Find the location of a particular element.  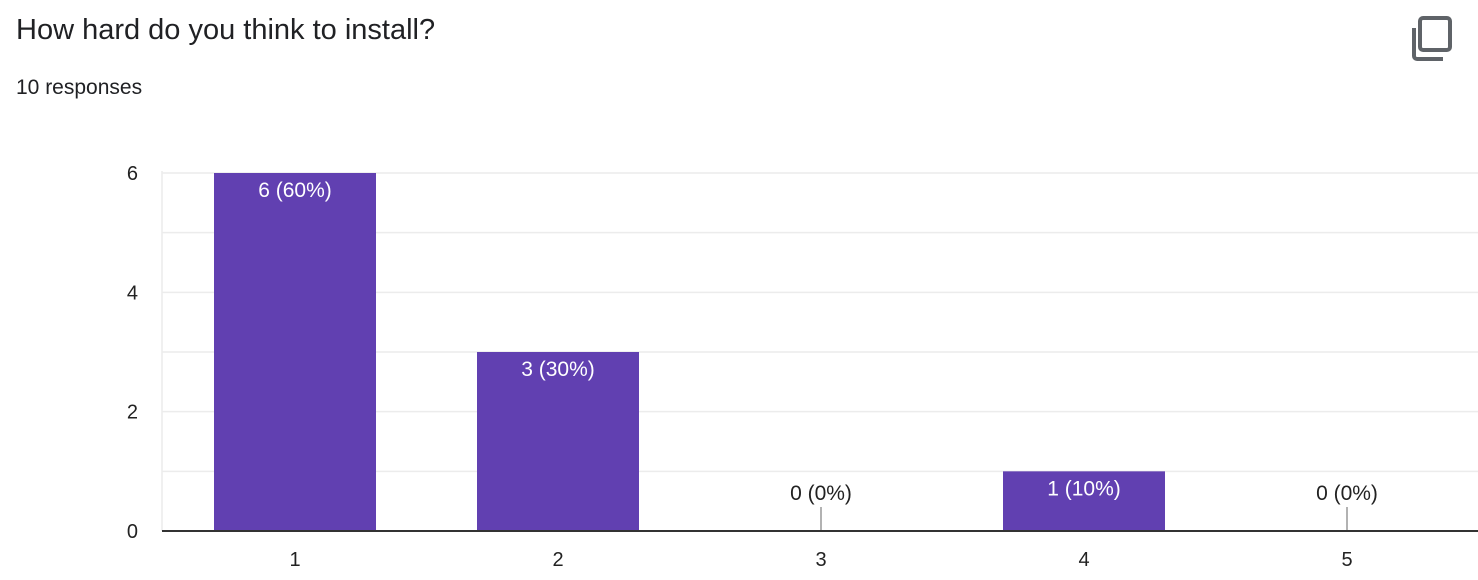

y-tick-label: 0 is located at coordinates (132, 532).